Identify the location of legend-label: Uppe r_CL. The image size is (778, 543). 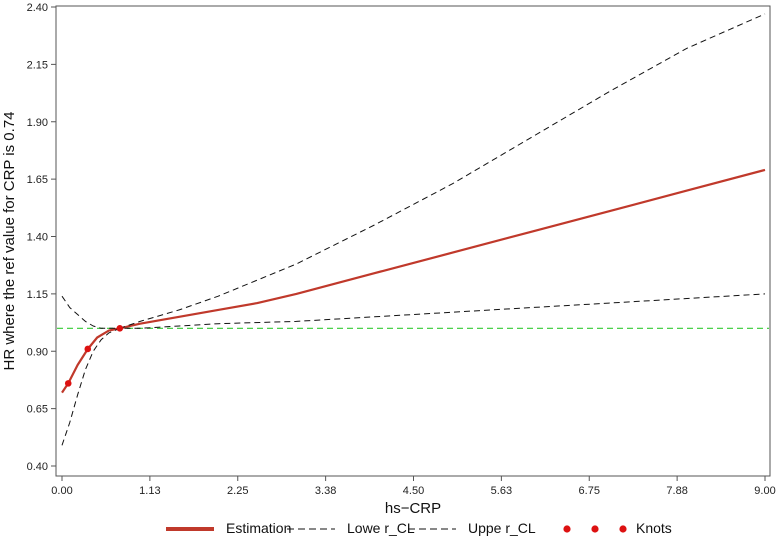
(502, 528).